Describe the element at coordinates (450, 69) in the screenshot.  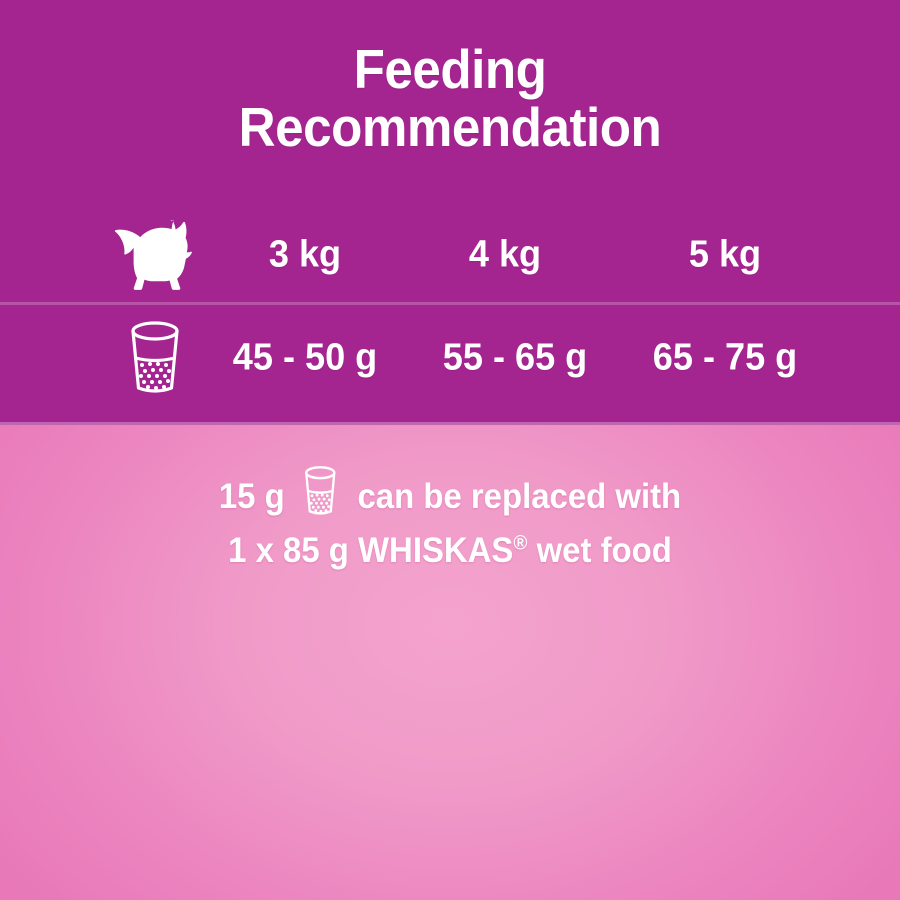
I see `title-line-1: Feeding` at that location.